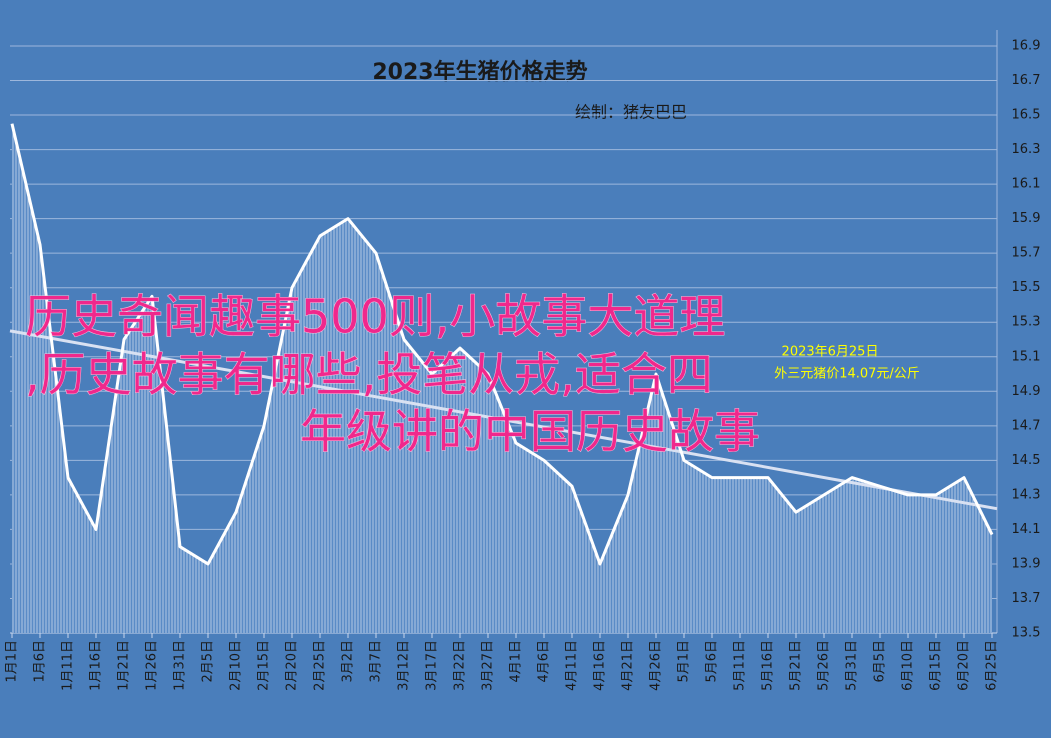 This screenshot has height=738, width=1051. I want to click on x-tick-label: 6月25日, so click(992, 665).